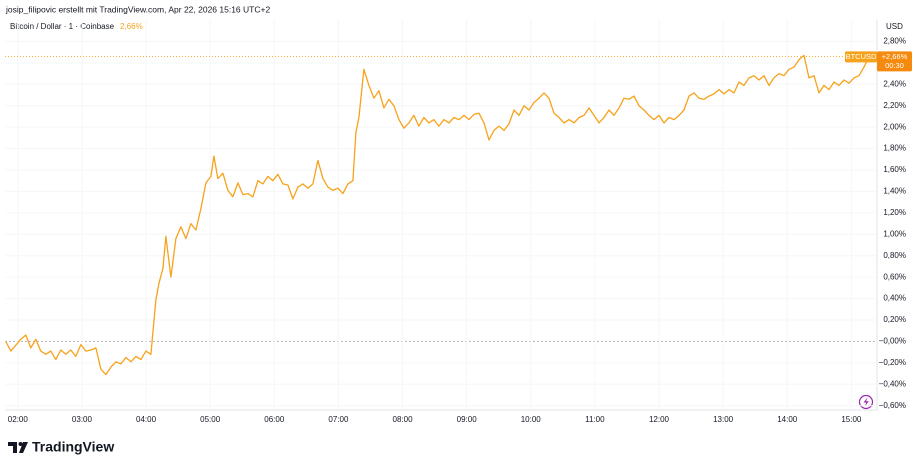  Describe the element at coordinates (894, 276) in the screenshot. I see `y-tick-label: 0,60%` at that location.